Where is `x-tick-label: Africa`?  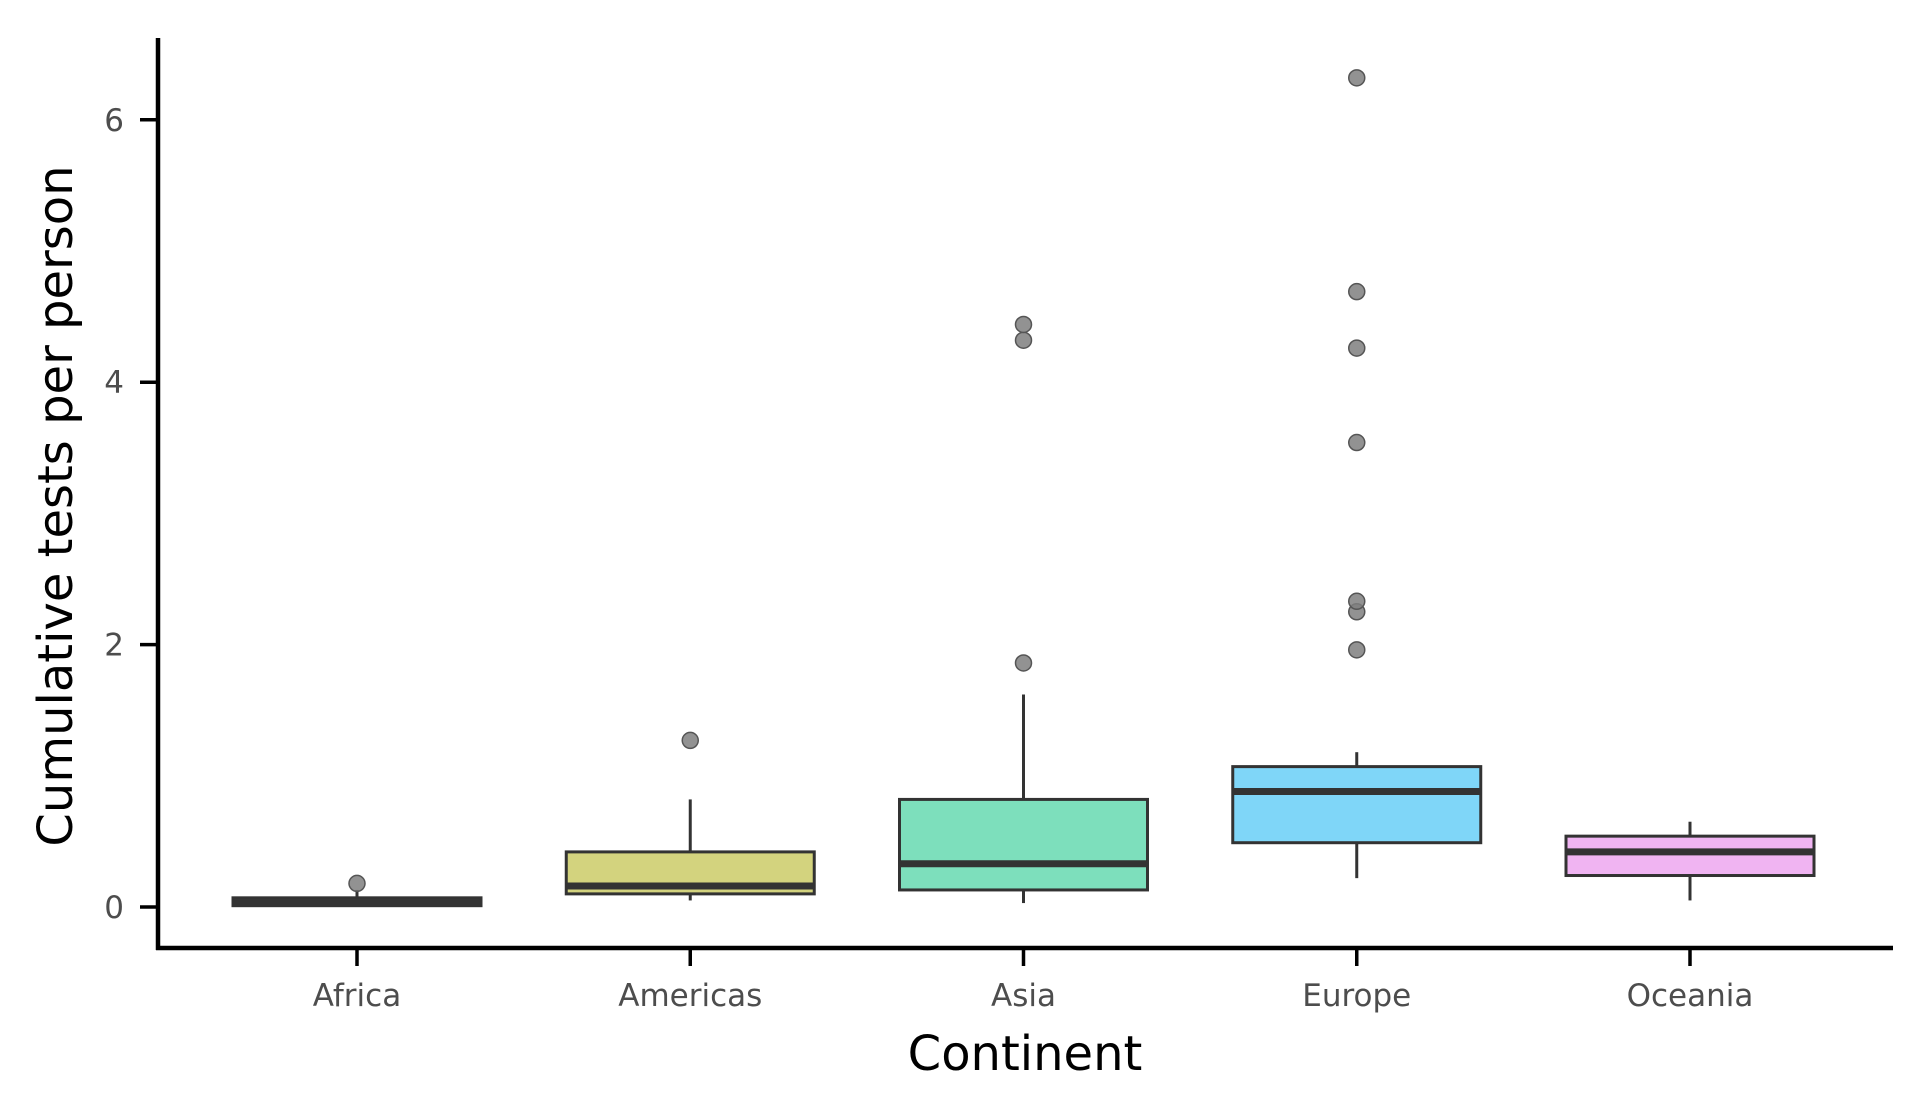
x-tick-label: Africa is located at coordinates (357, 996).